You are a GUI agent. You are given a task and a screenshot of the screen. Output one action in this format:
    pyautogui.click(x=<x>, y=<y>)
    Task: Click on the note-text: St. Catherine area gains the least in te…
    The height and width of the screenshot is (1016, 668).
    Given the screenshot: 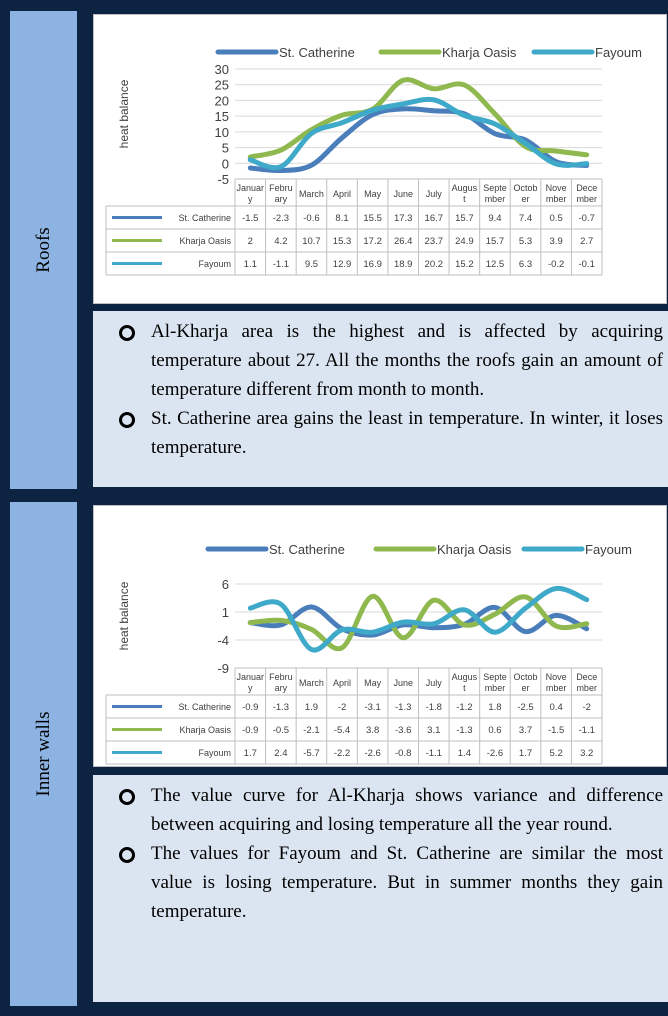 What is the action you would take?
    pyautogui.click(x=407, y=433)
    